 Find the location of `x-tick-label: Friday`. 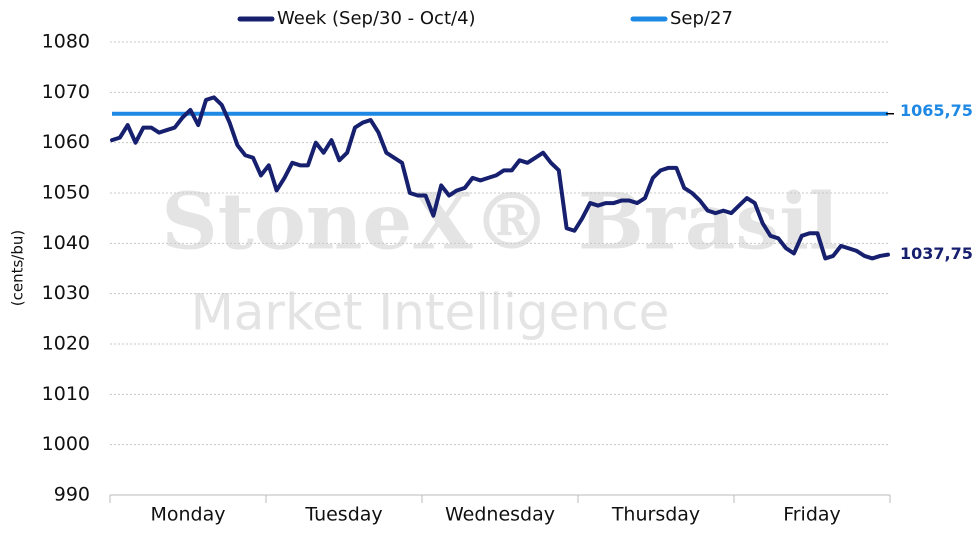

x-tick-label: Friday is located at coordinates (812, 515).